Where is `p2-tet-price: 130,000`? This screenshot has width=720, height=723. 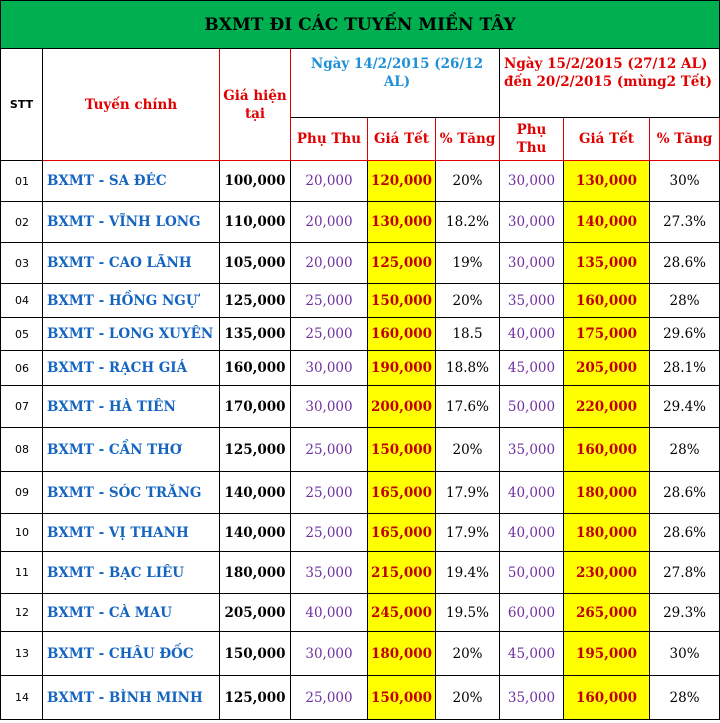 p2-tet-price: 130,000 is located at coordinates (606, 181).